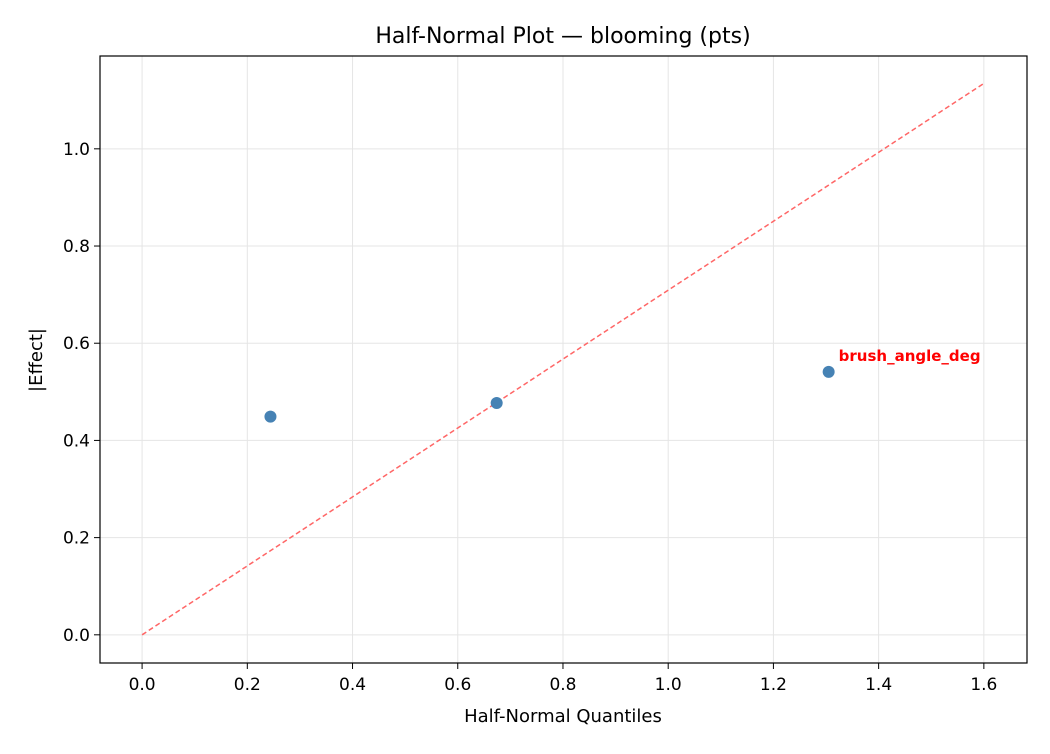 This screenshot has width=1050, height=754. I want to click on y-tick-label: 0.0, so click(76, 636).